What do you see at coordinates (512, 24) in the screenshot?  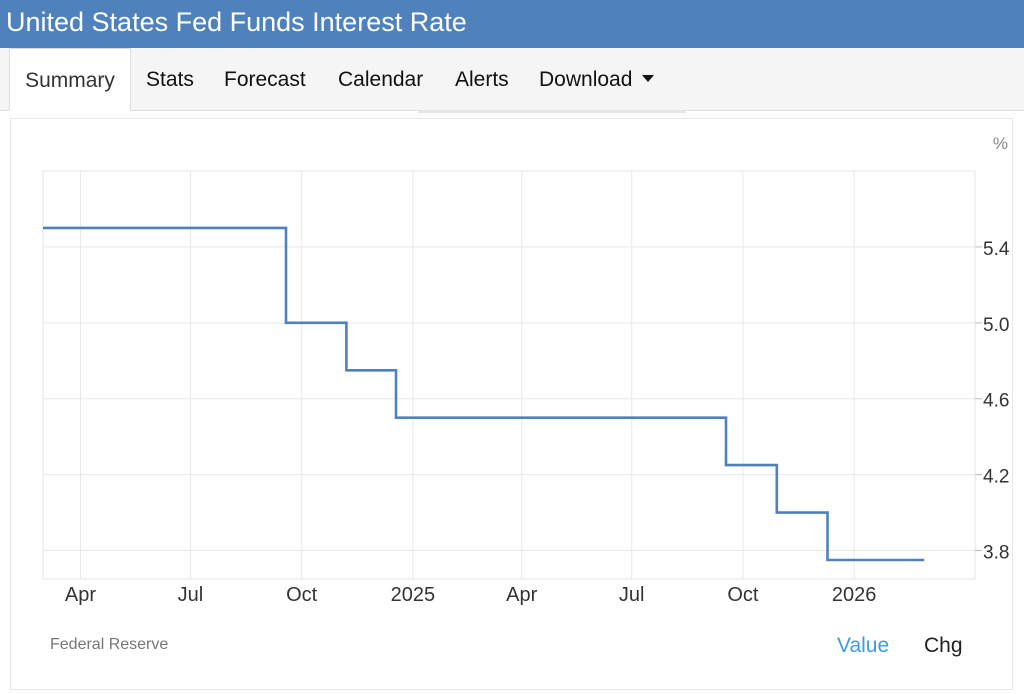 I see `title-bar: United States Fed Funds Interest Rate` at bounding box center [512, 24].